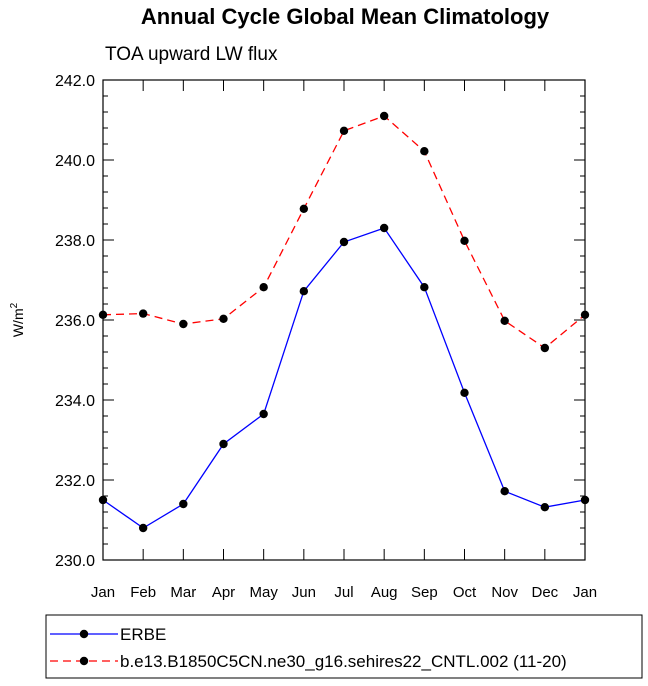  I want to click on y-axis-label: W/m2, so click(17, 319).